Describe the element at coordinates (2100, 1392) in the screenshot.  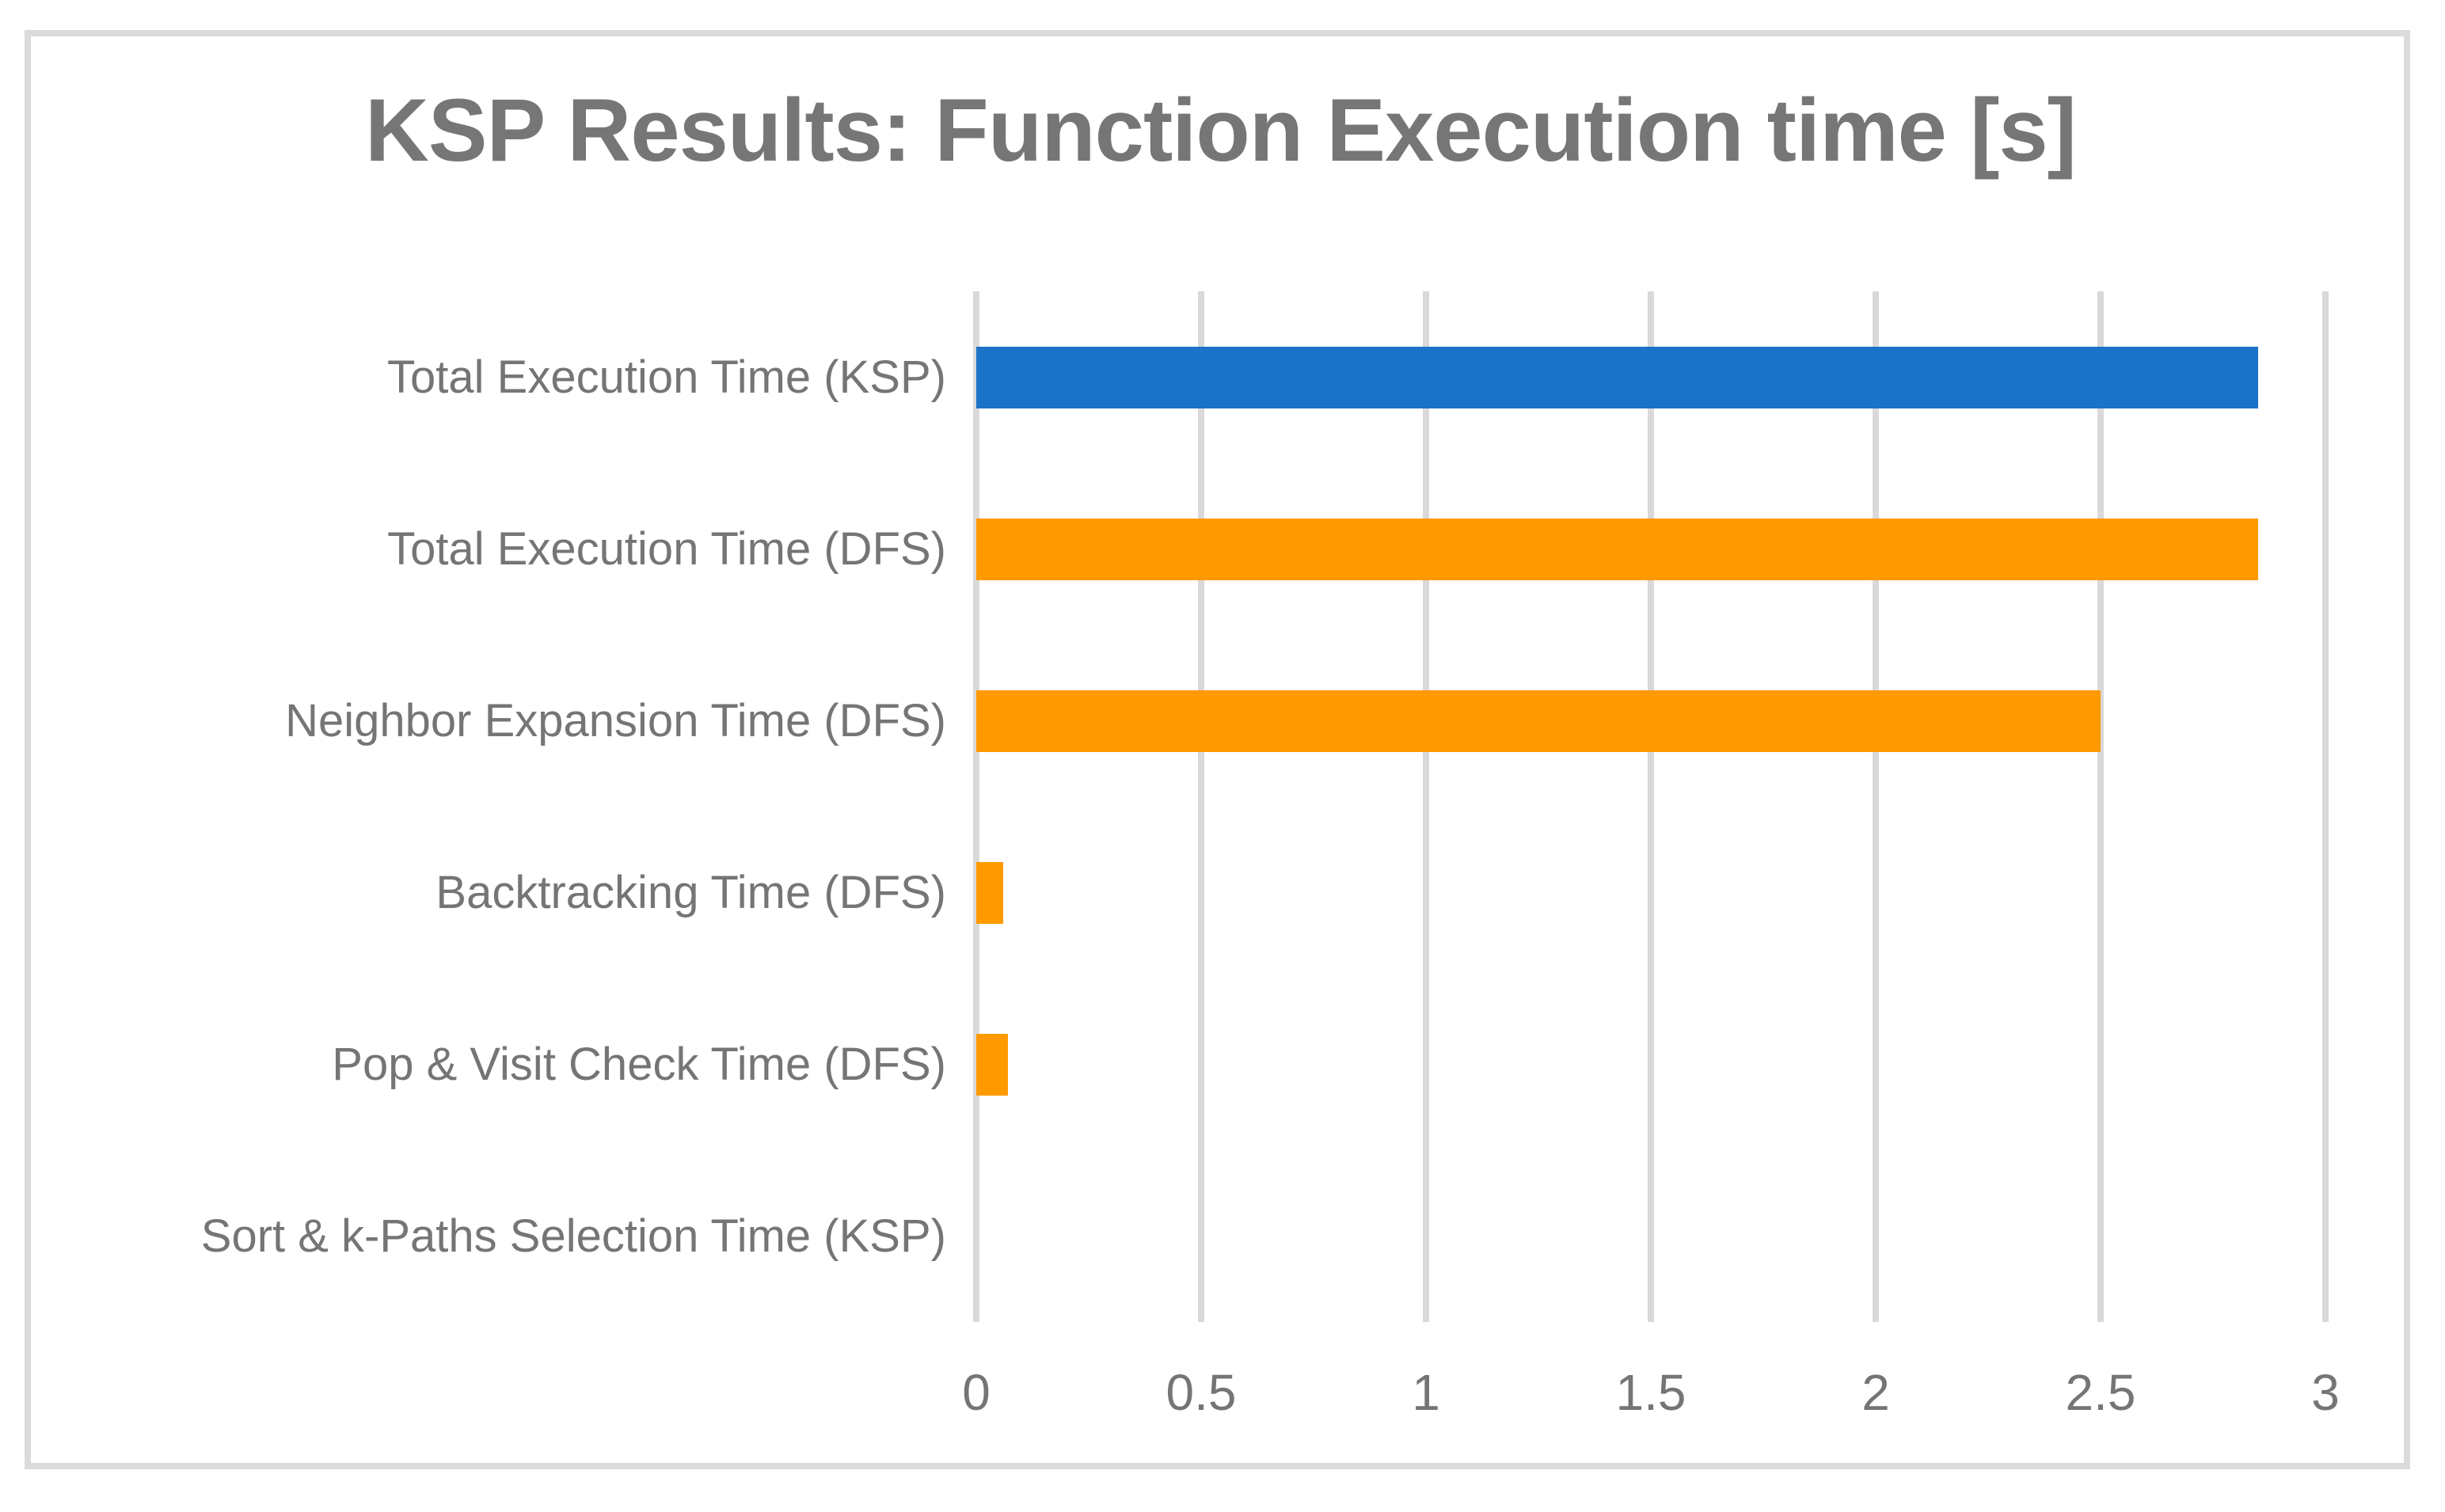
I see `x-tick-label-2.5: 2.5` at that location.